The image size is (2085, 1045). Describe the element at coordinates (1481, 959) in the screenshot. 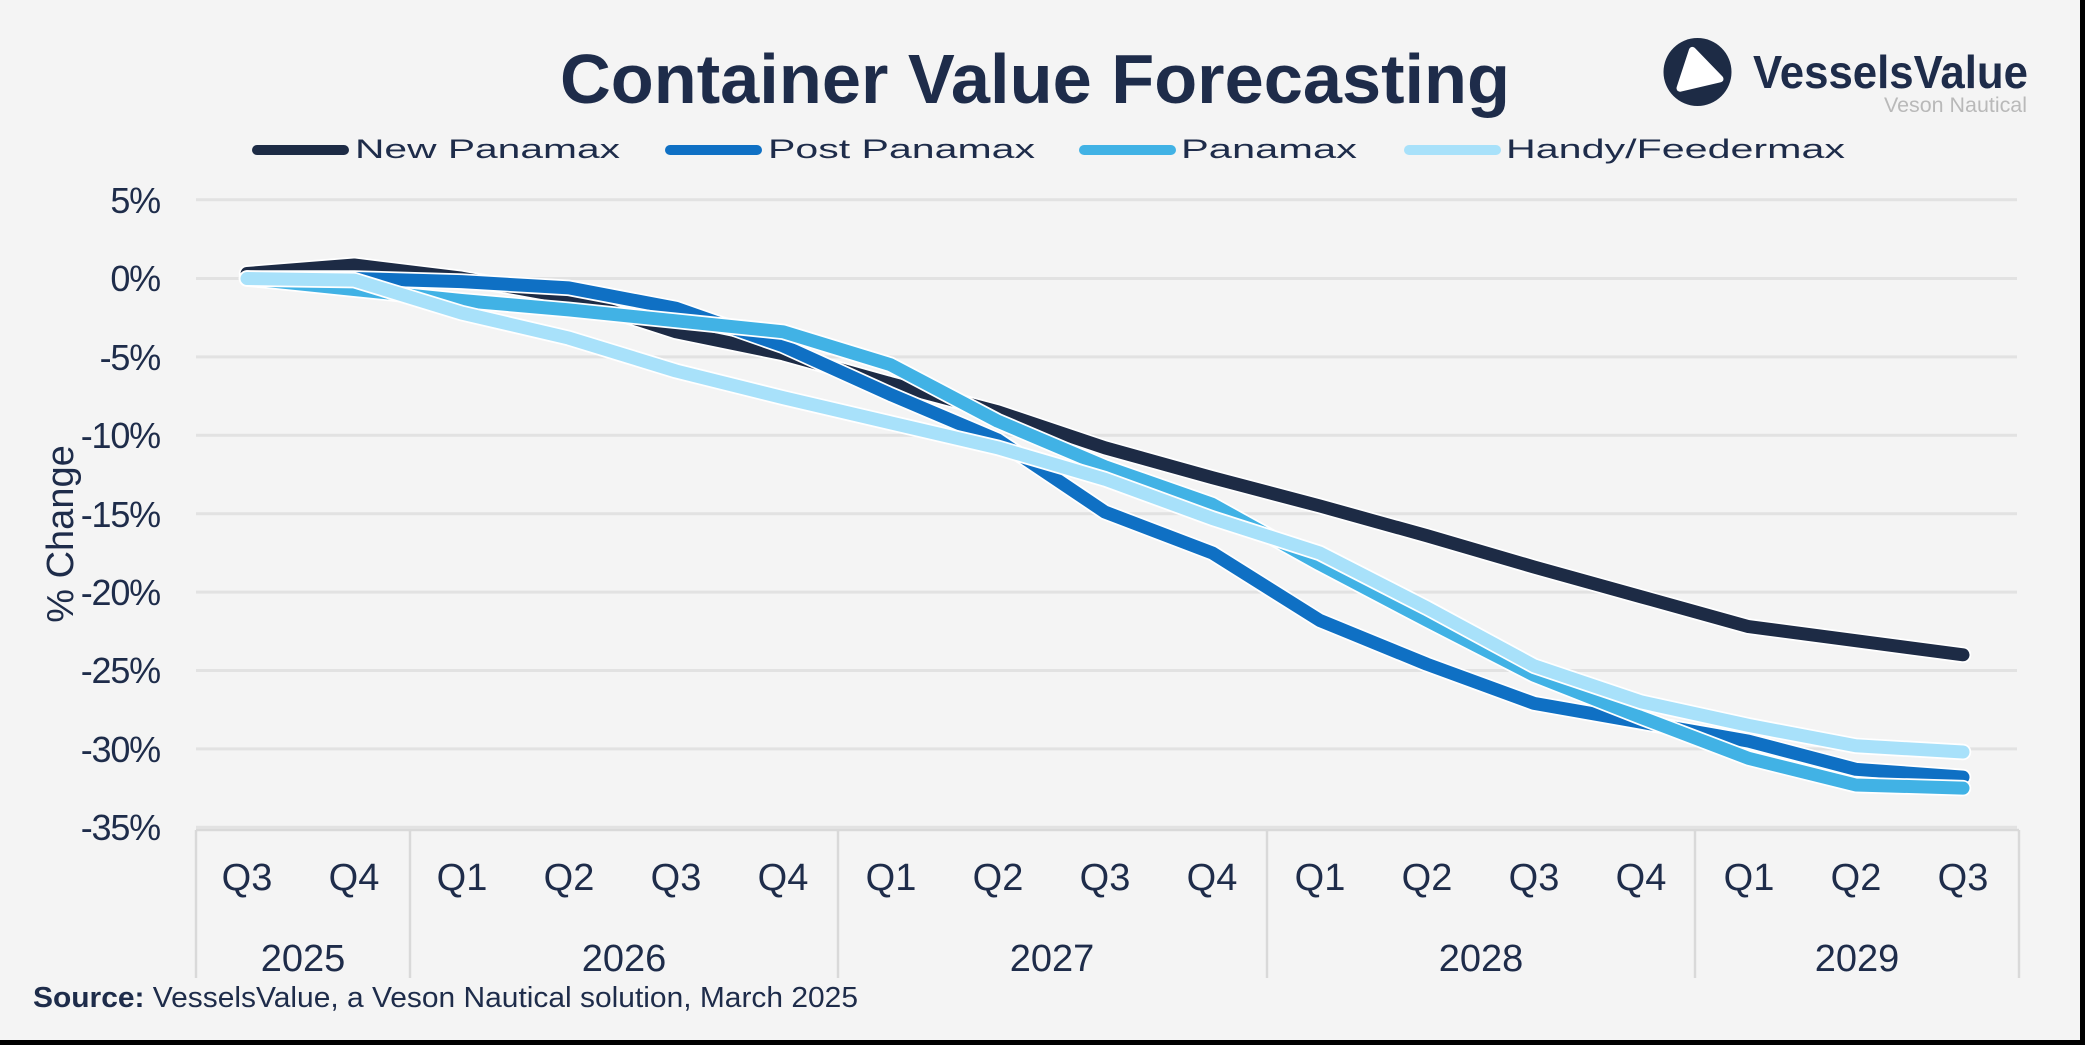

I see `svg-text: 2028` at that location.